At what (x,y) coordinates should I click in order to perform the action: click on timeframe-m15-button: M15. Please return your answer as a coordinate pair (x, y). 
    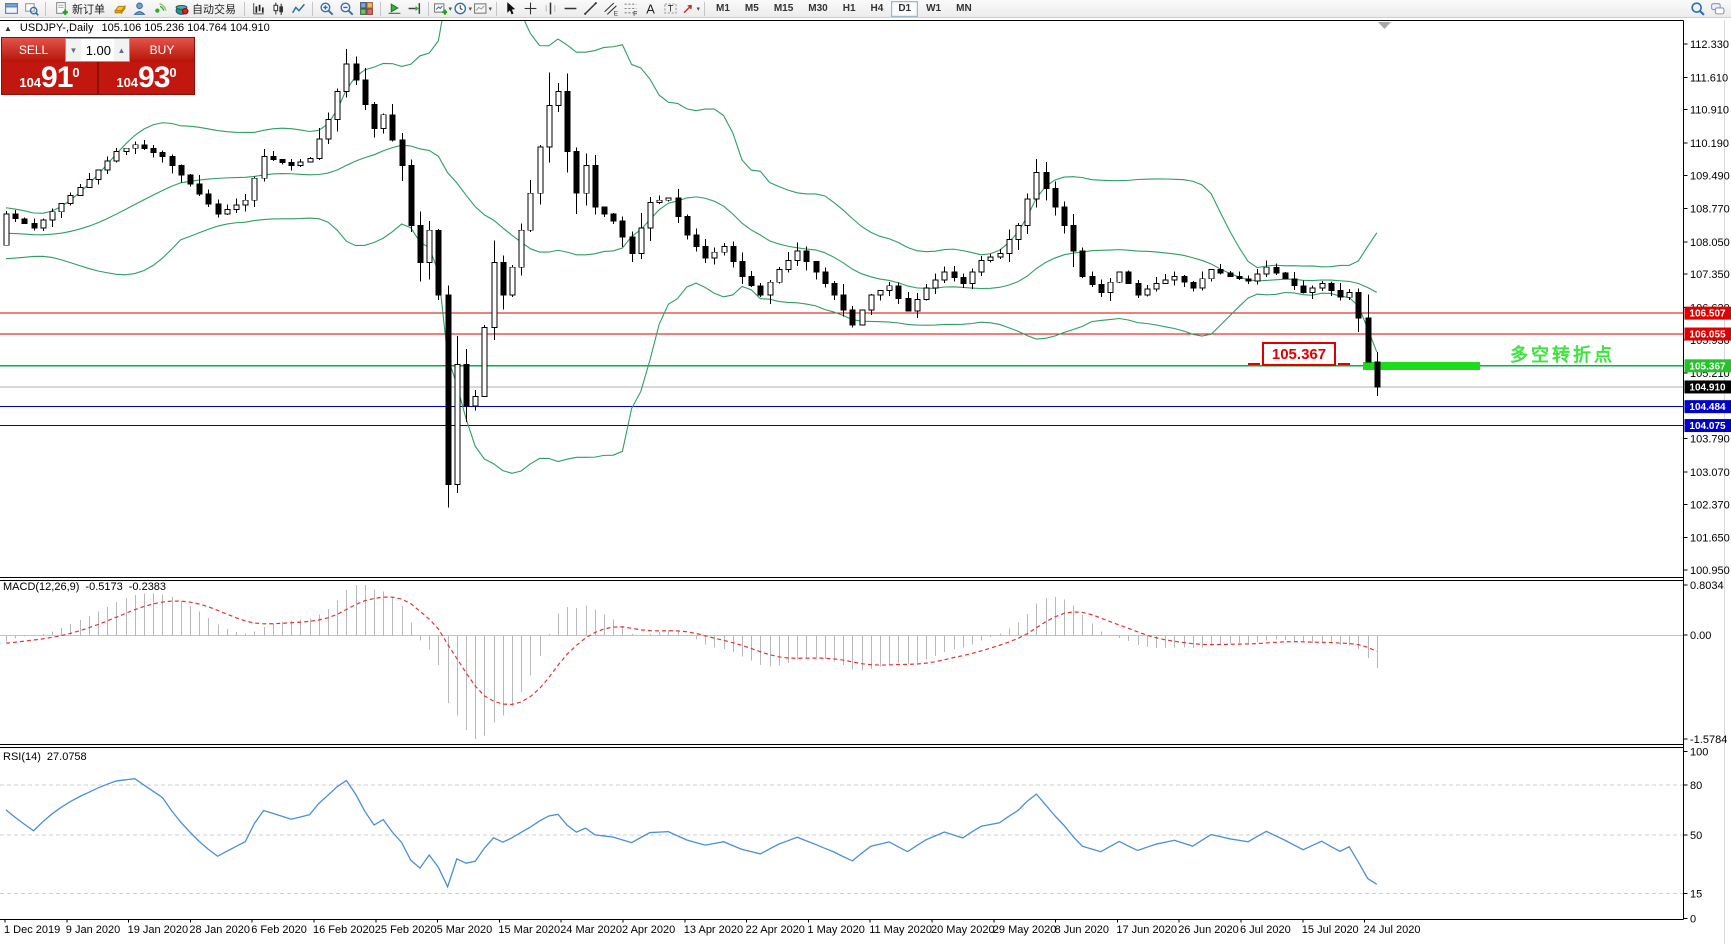
    Looking at the image, I should click on (783, 8).